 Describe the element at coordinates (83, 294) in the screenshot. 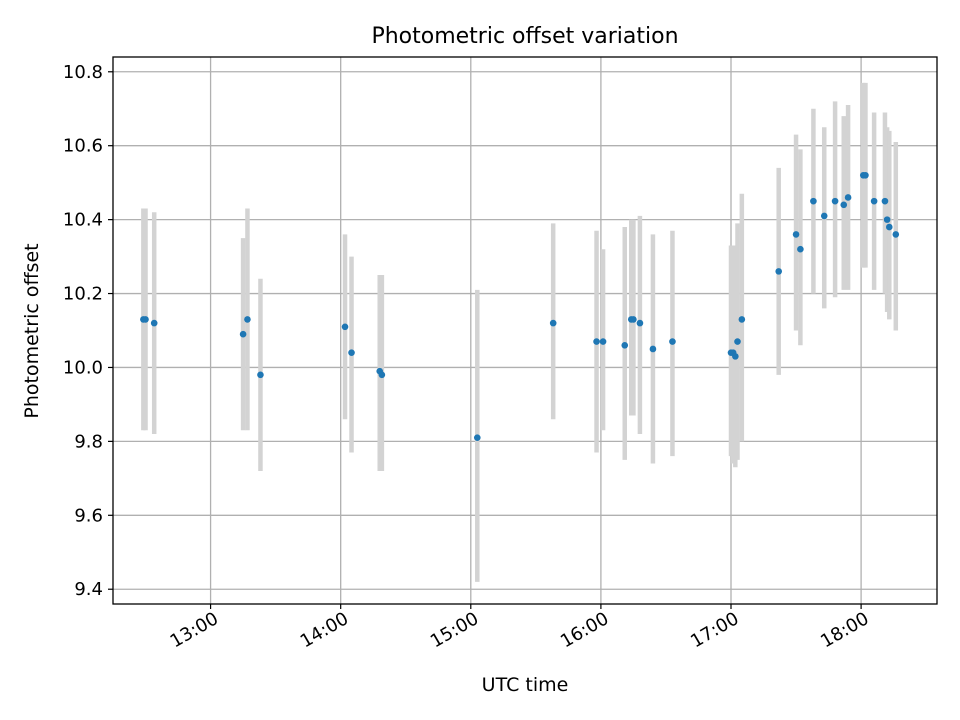

I see `y-tick-label: 10.2` at that location.